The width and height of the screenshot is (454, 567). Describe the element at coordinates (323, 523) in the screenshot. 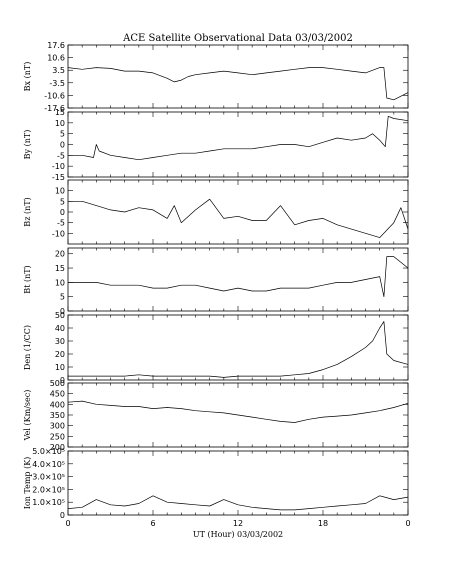

I see `x-tick-label: 18` at that location.